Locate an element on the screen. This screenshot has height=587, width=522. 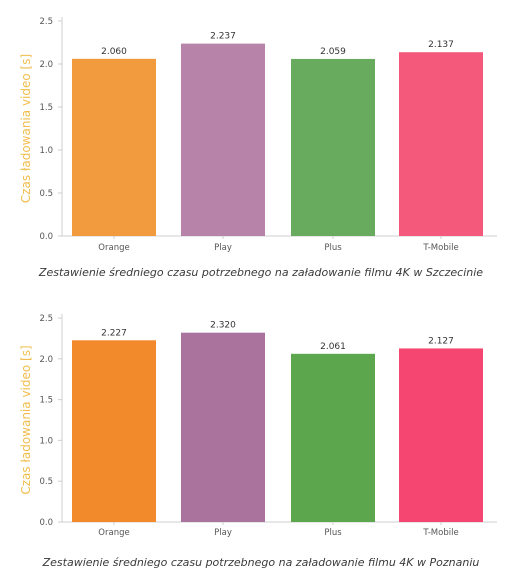
data-label: 2.320 is located at coordinates (223, 326).